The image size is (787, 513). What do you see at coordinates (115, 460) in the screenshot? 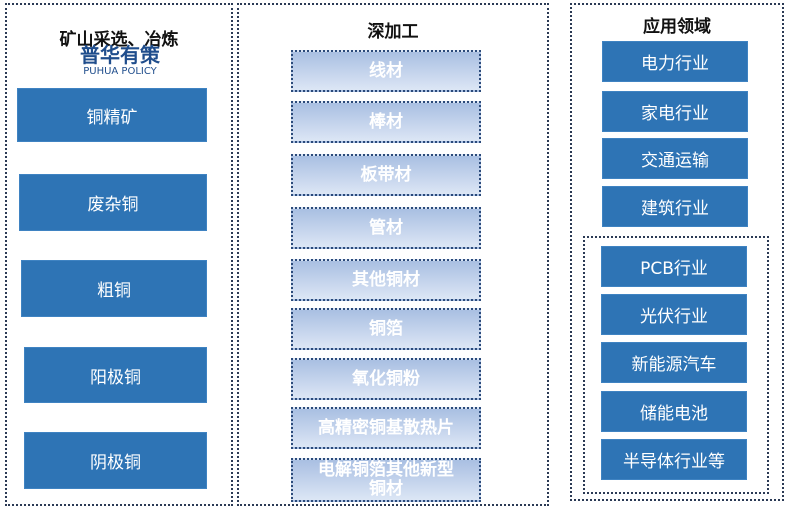
I see `mining-item: 阴极铜` at bounding box center [115, 460].